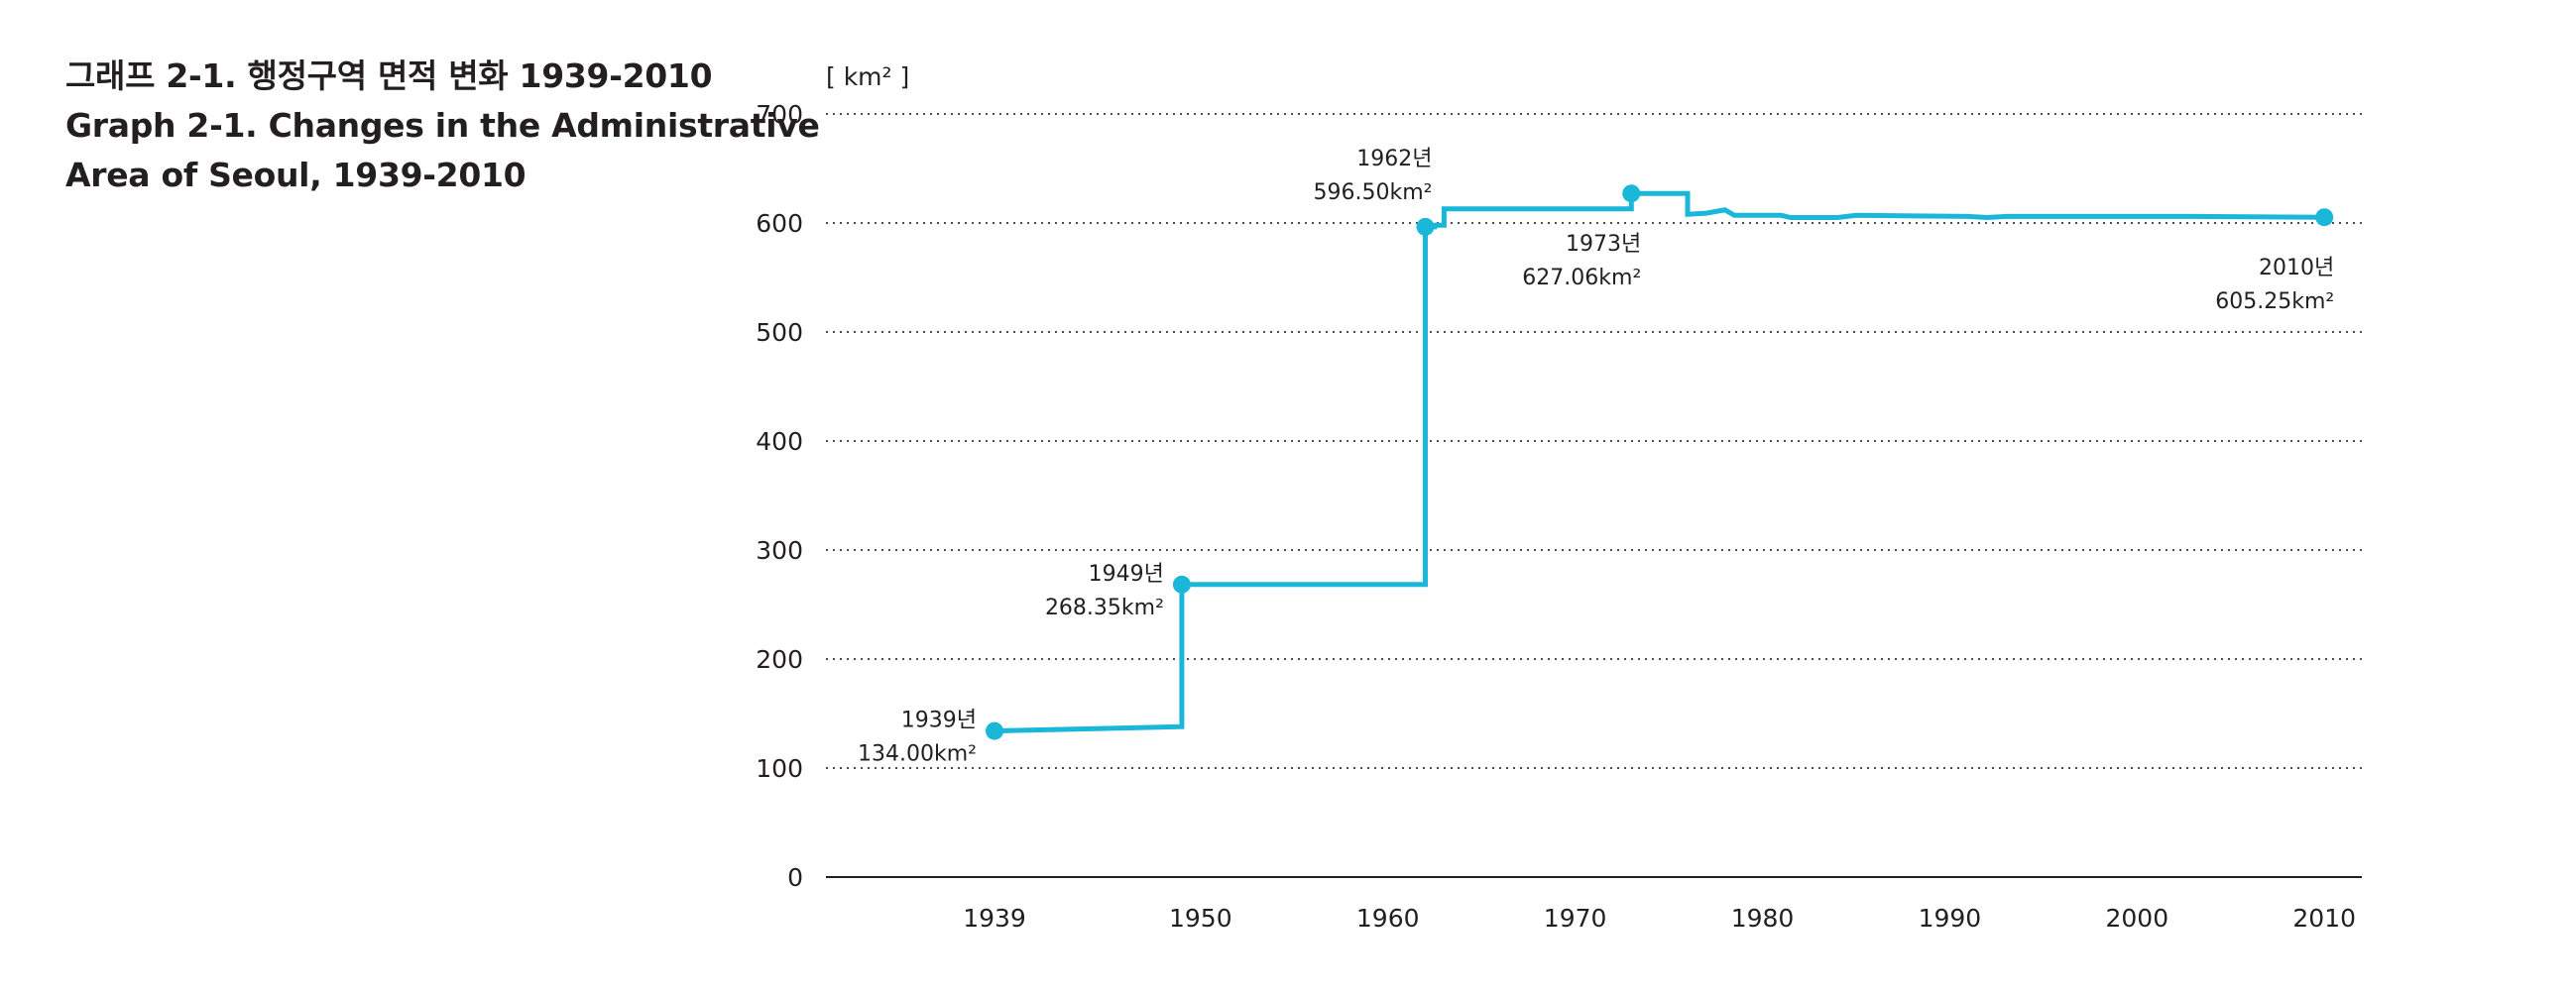 Image resolution: width=2576 pixels, height=995 pixels. I want to click on y-axis-unit-label: [ km² ], so click(867, 76).